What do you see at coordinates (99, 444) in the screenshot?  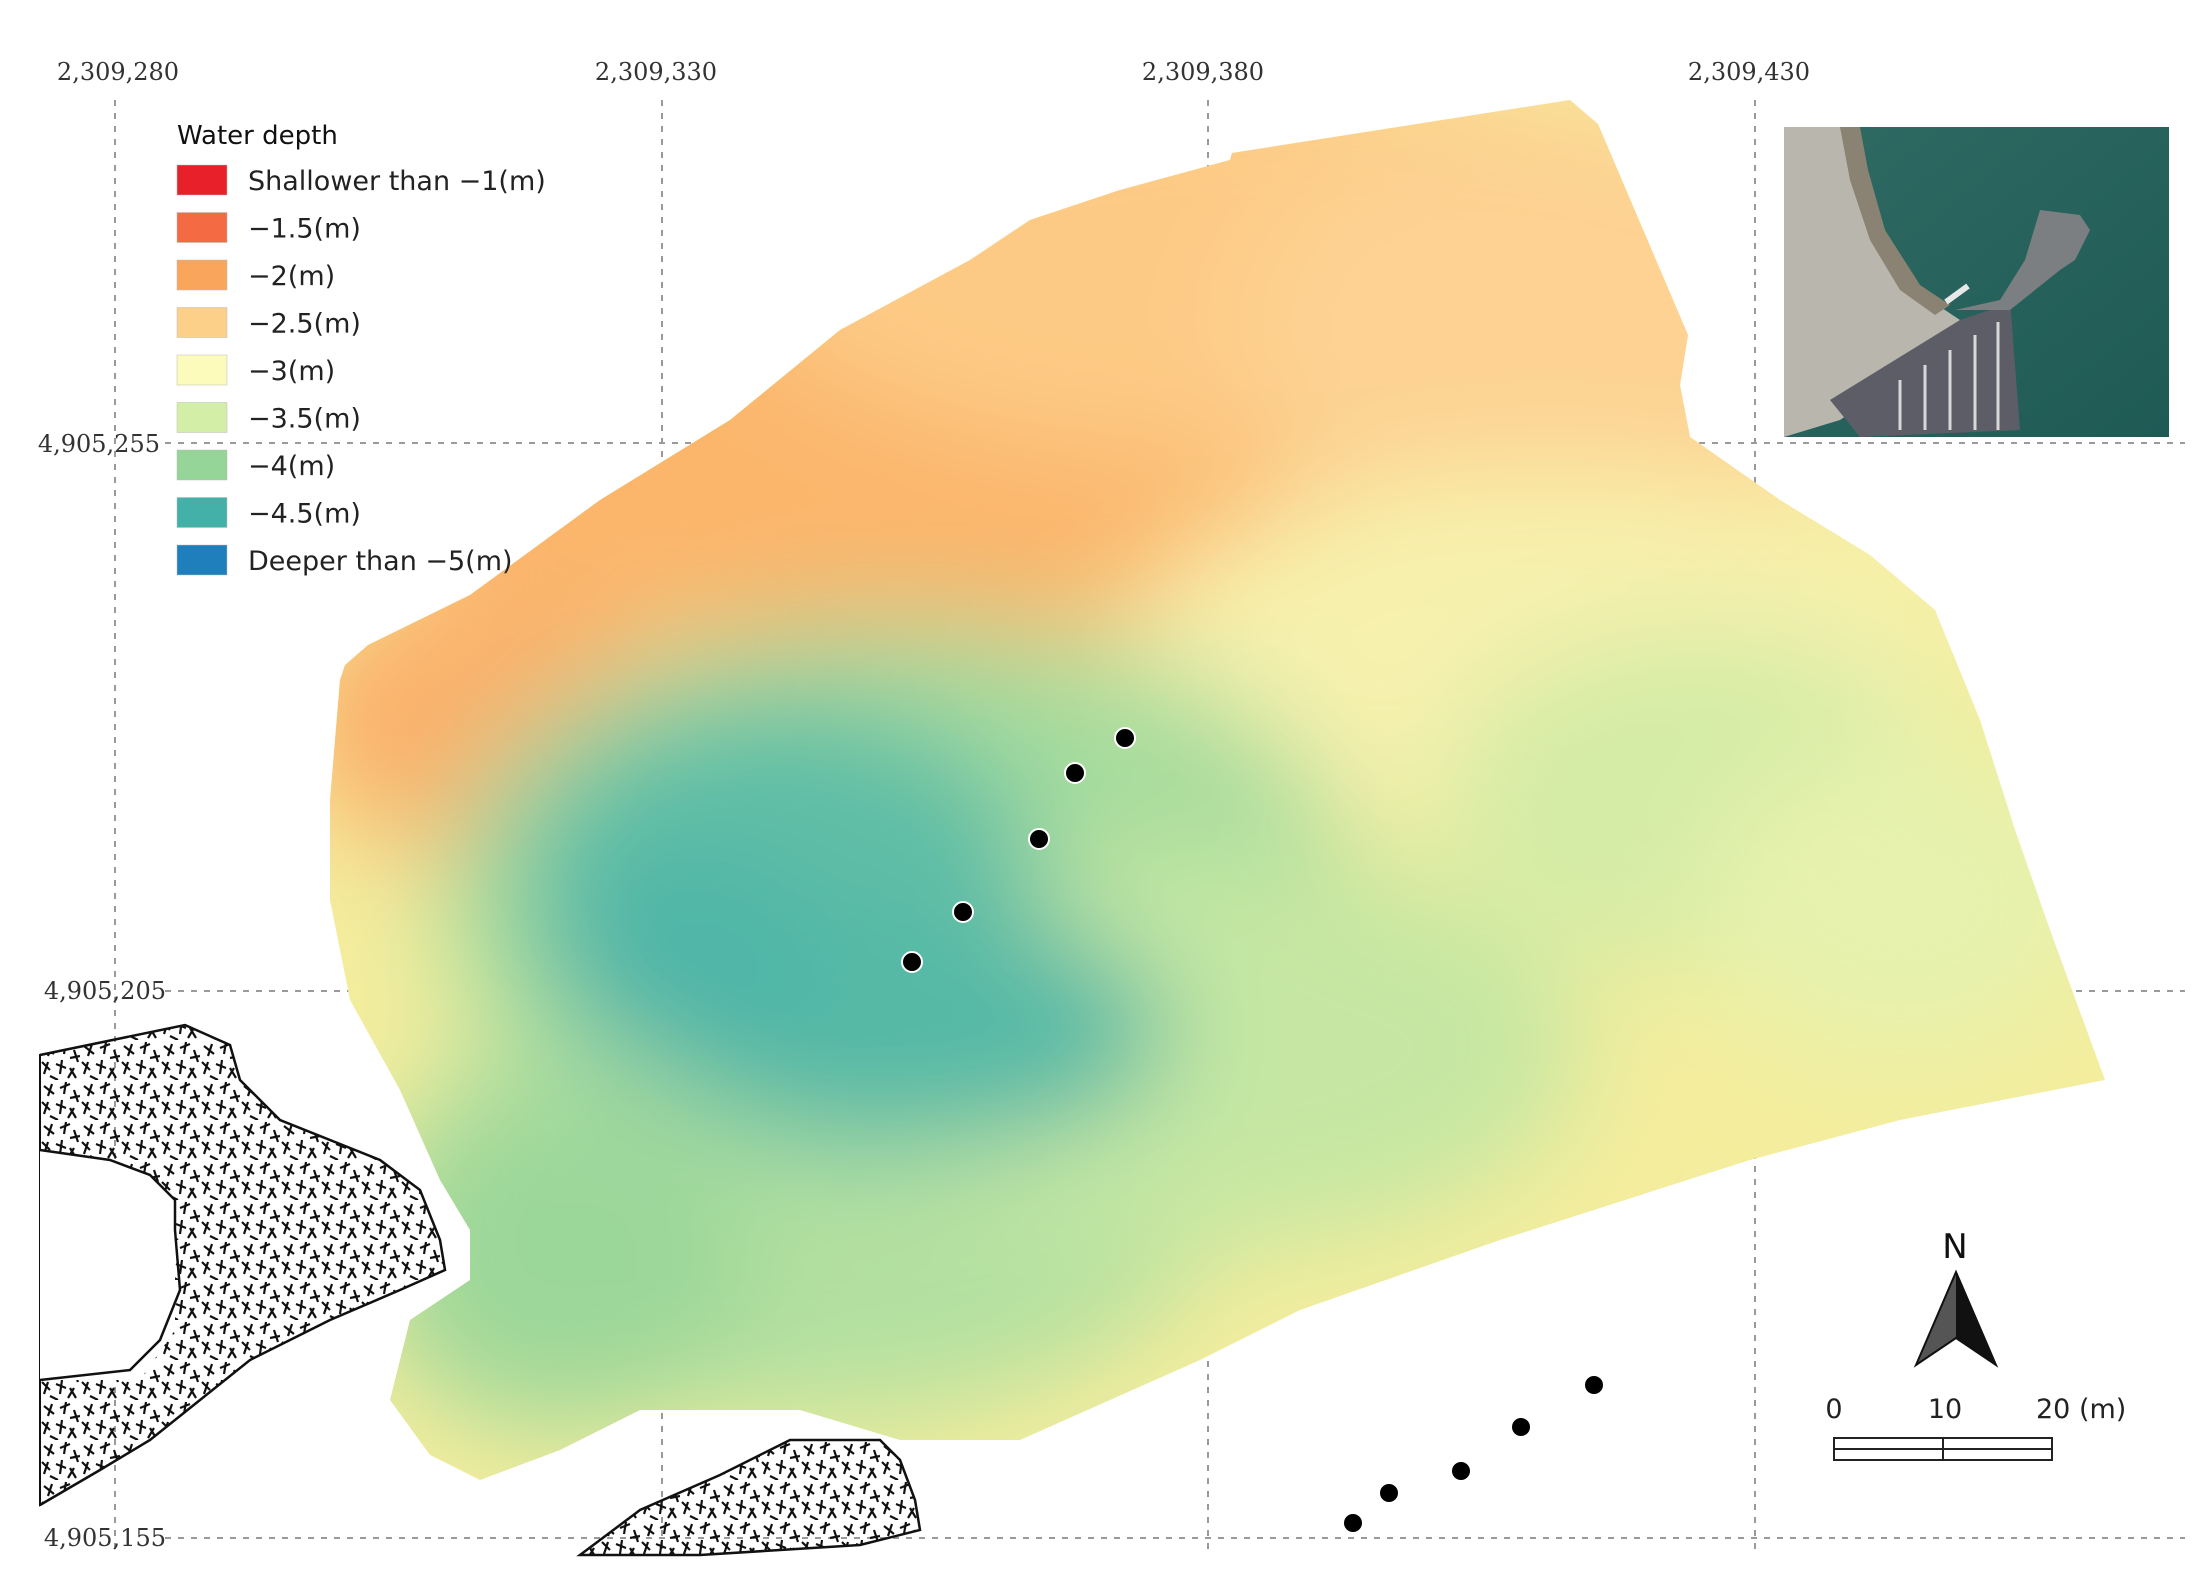 I see `y-coord-label: 4,905,255` at bounding box center [99, 444].